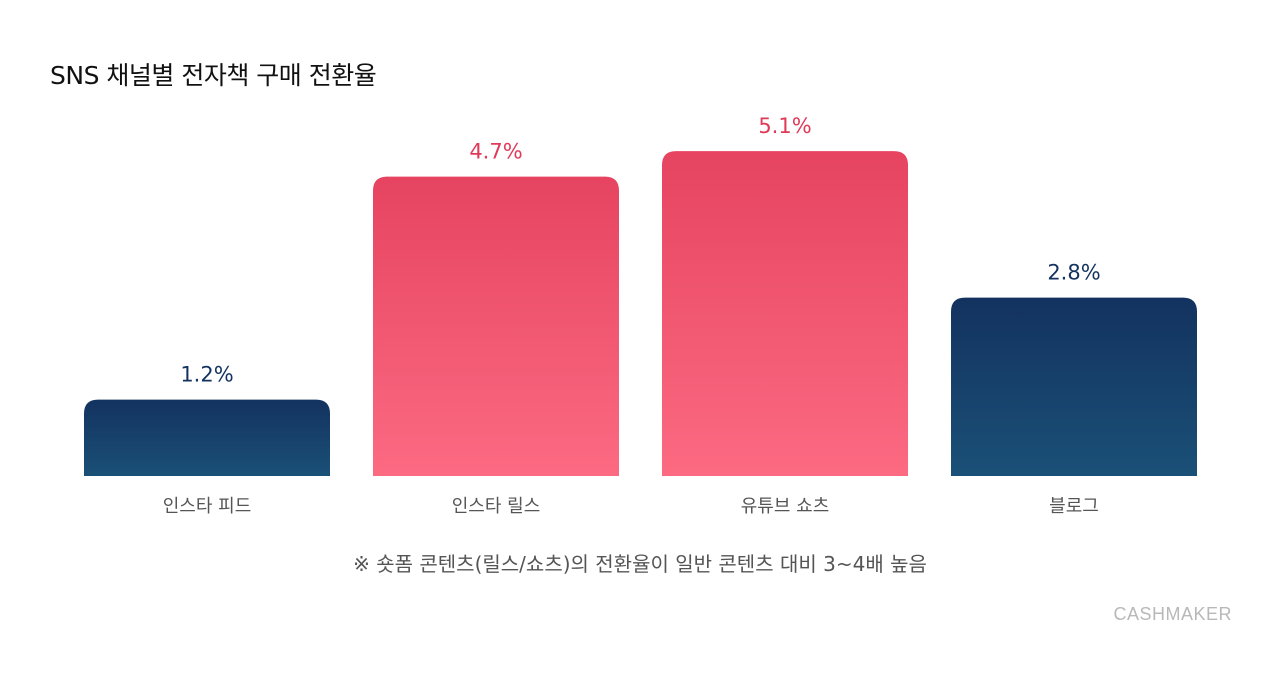 This screenshot has width=1280, height=686. I want to click on chart-title: SNS 채널별 전자책 구매 전환율, so click(213, 75).